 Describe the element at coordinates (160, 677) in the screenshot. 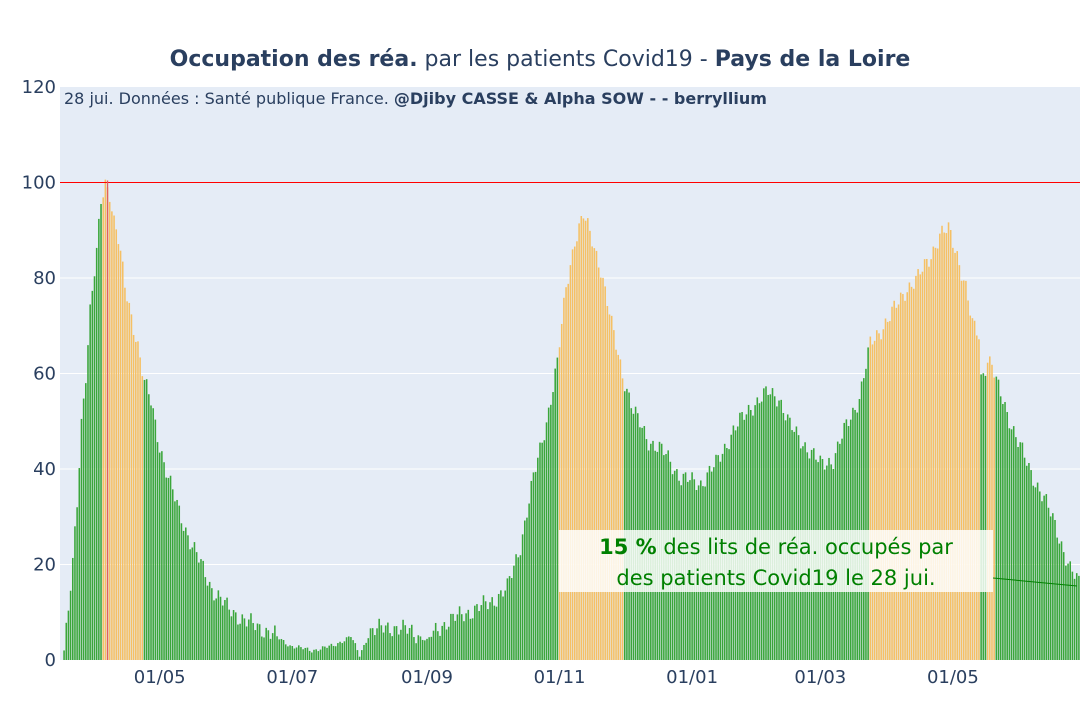

I see `x-tick-label: 01/05` at that location.